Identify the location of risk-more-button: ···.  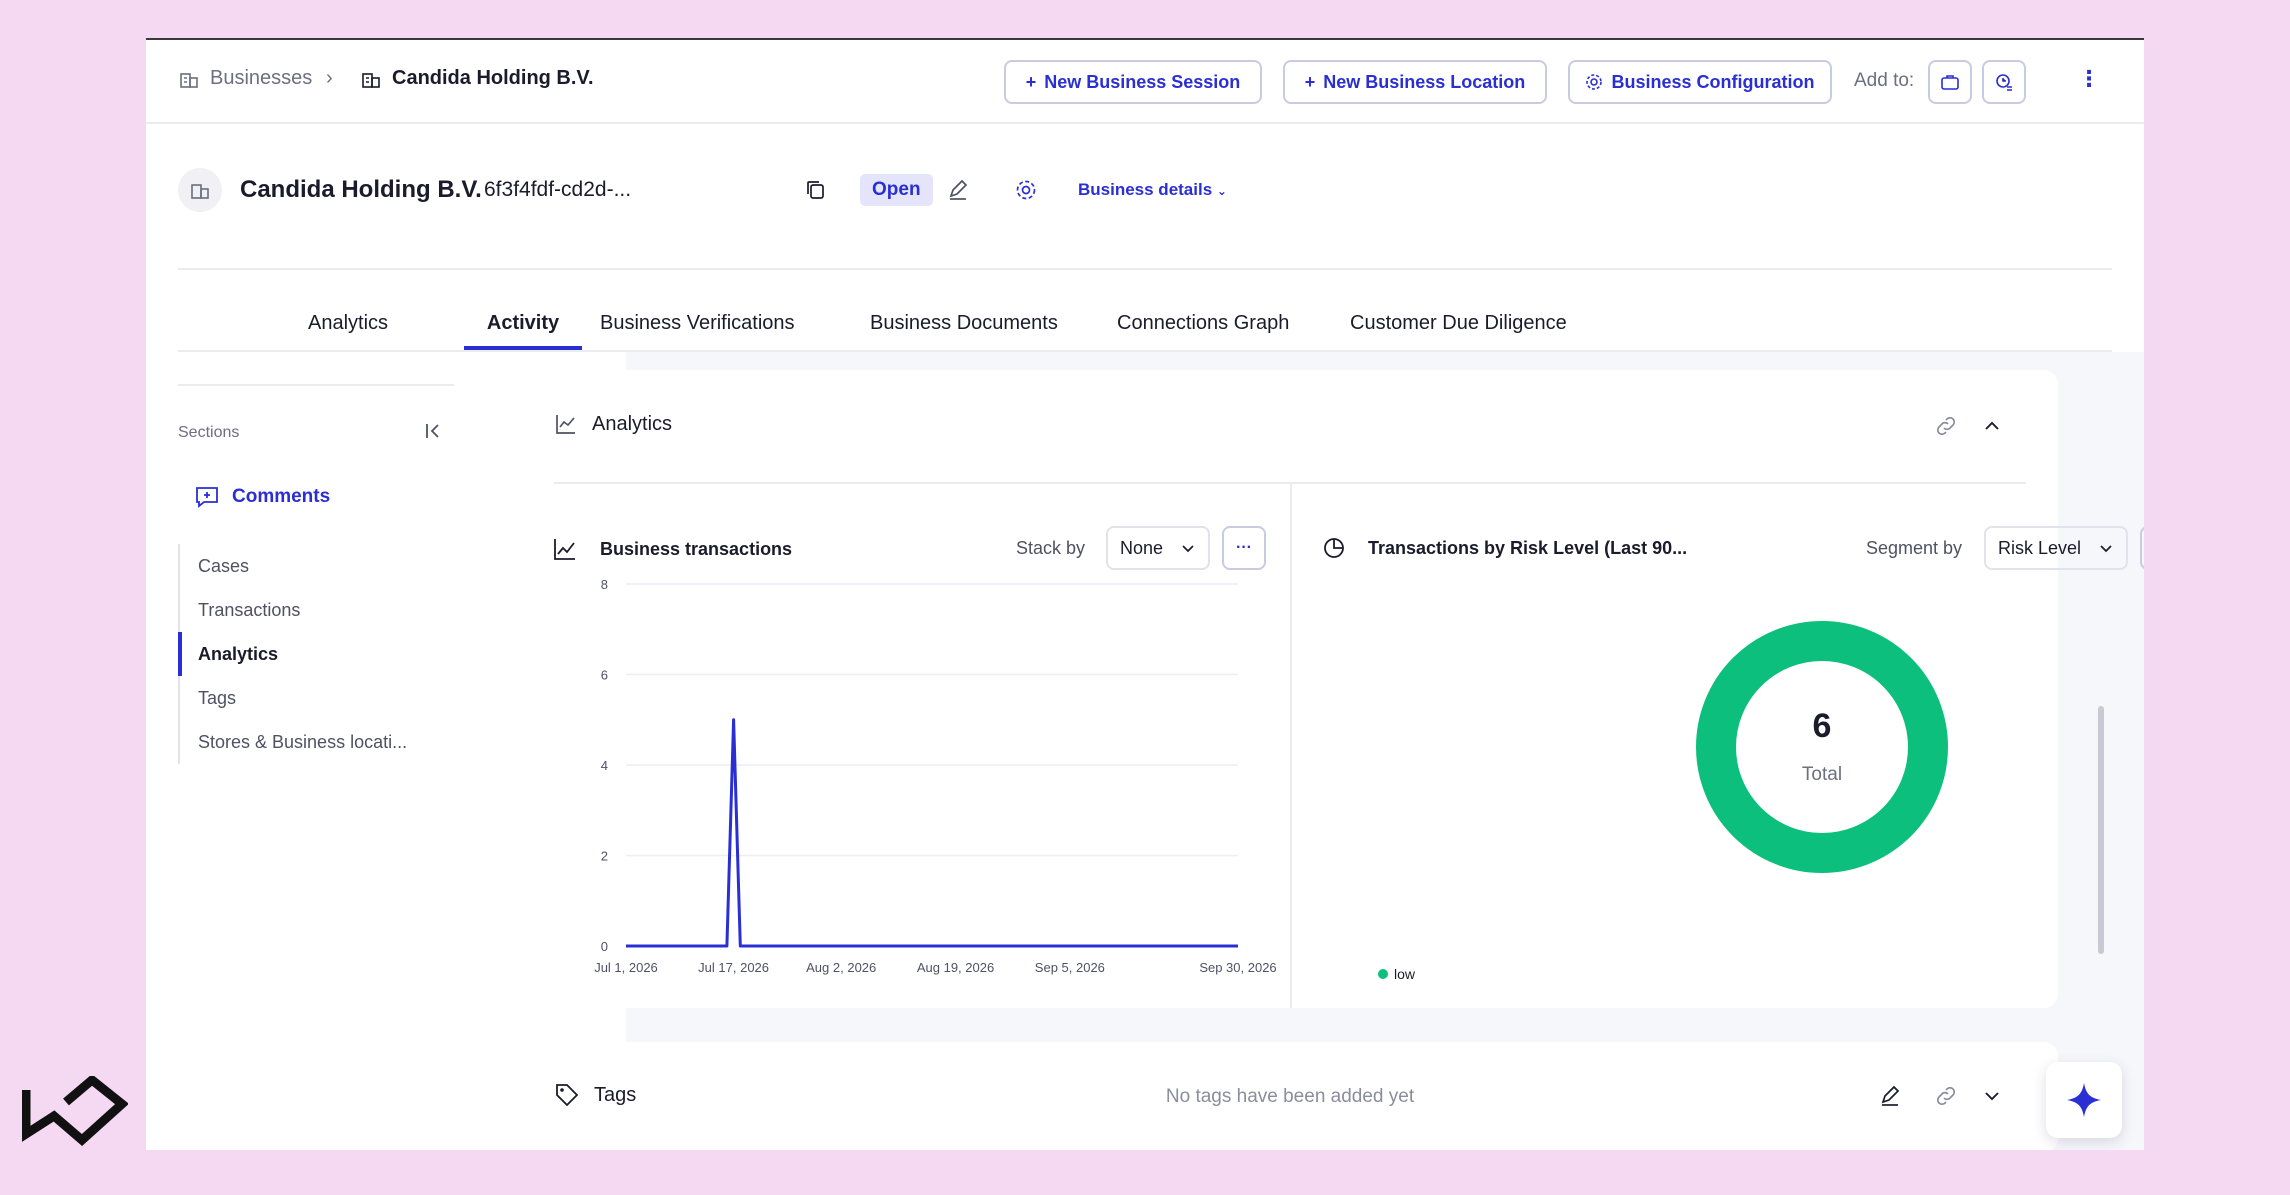
(2142, 548).